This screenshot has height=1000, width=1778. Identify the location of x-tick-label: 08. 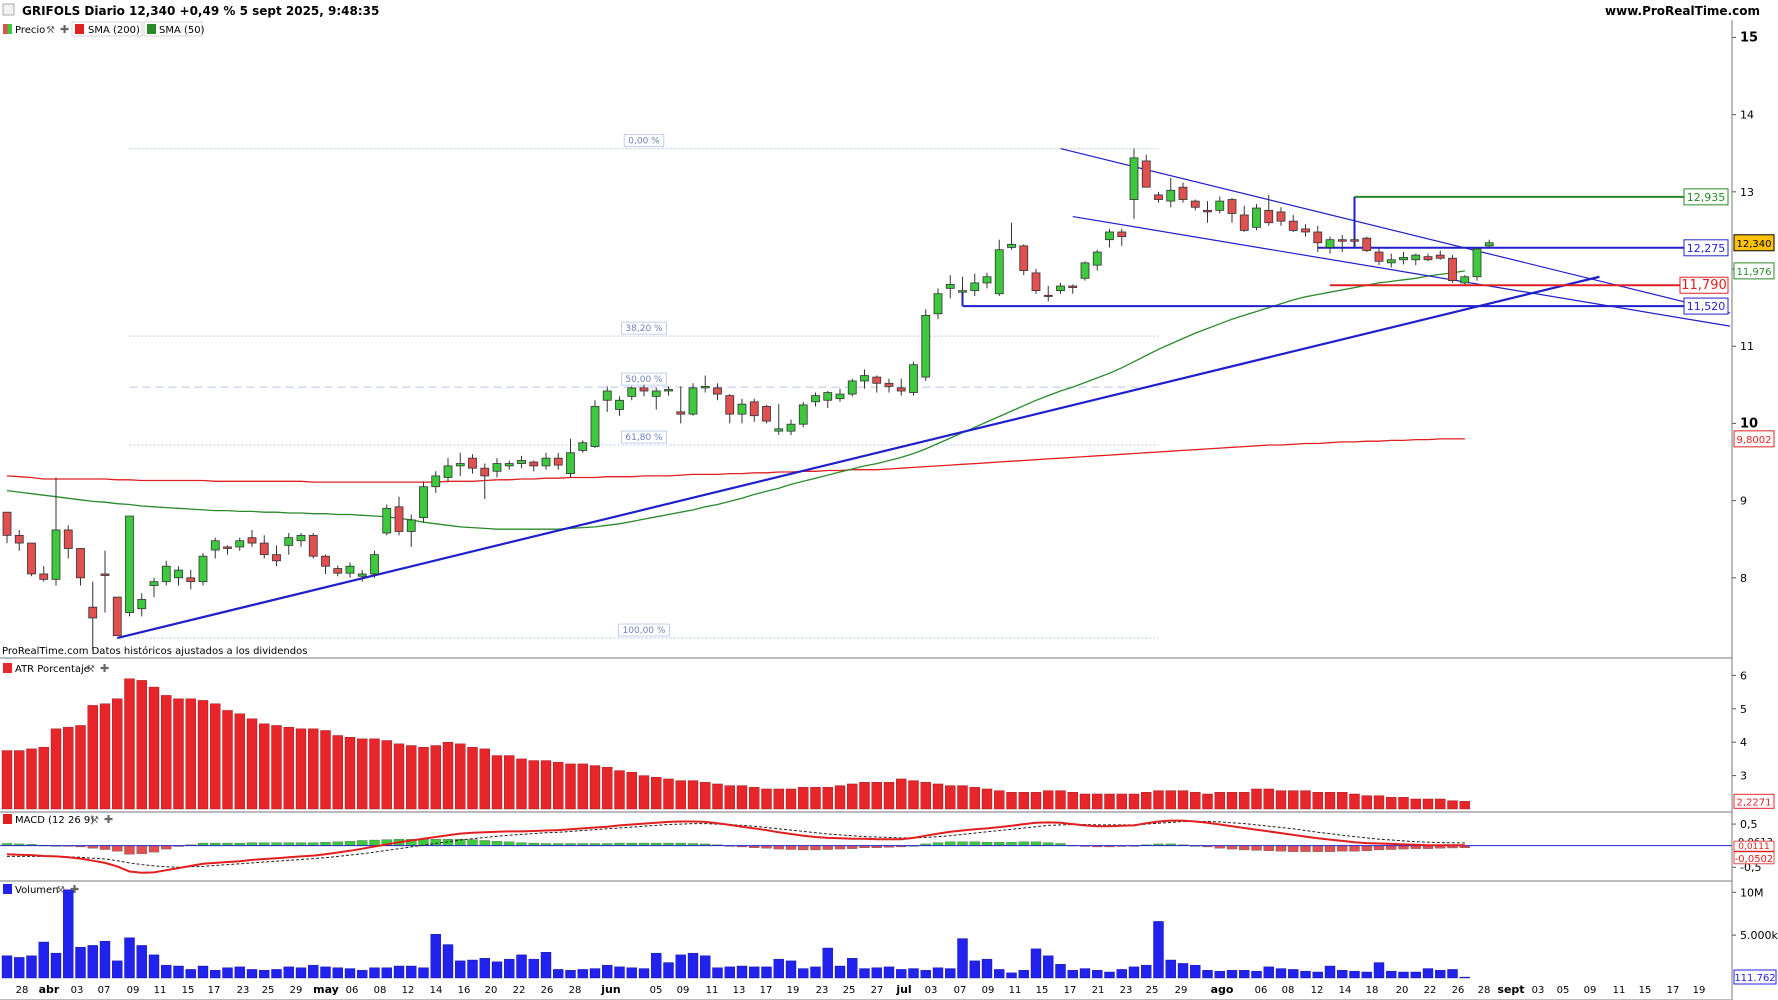
(380, 990).